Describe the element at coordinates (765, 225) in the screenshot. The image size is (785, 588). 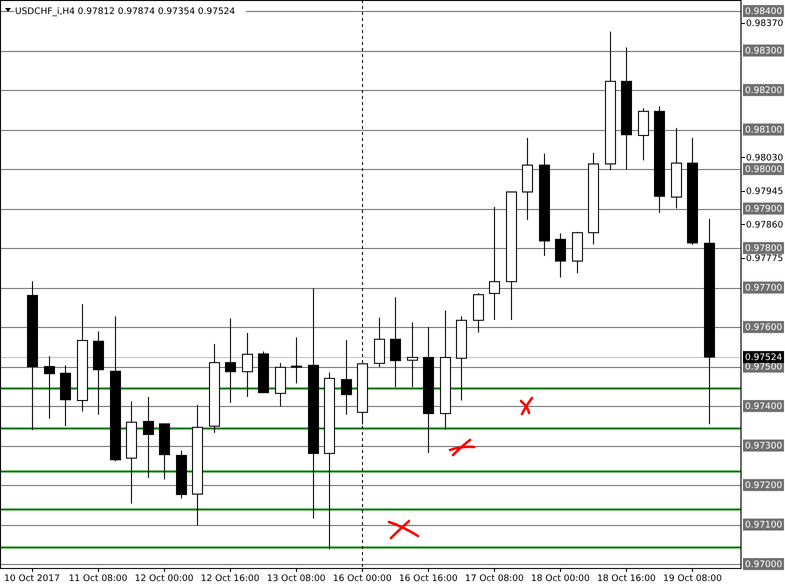
I see `y-tick-label: 0.97860` at that location.